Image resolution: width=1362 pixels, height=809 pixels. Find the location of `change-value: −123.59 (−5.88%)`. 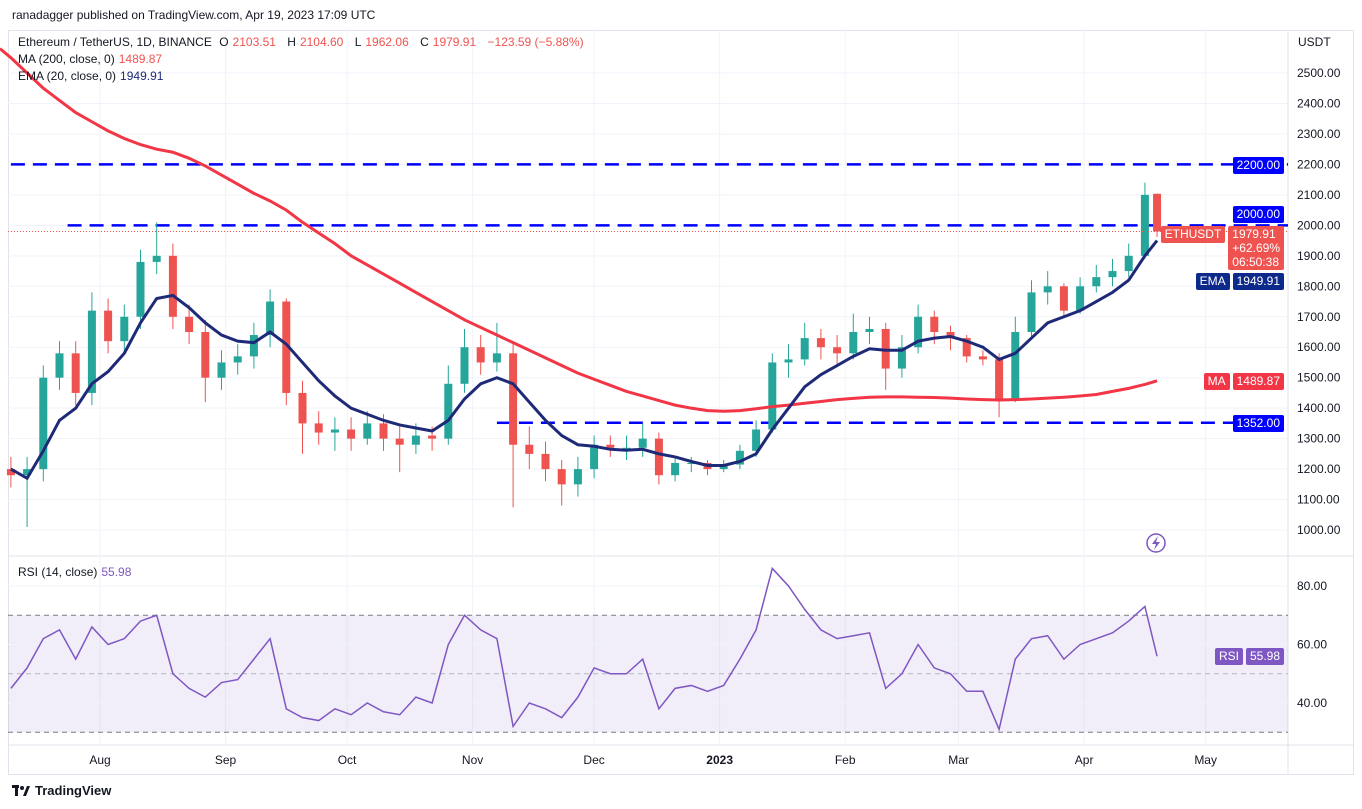

change-value: −123.59 (−5.88%) is located at coordinates (535, 42).